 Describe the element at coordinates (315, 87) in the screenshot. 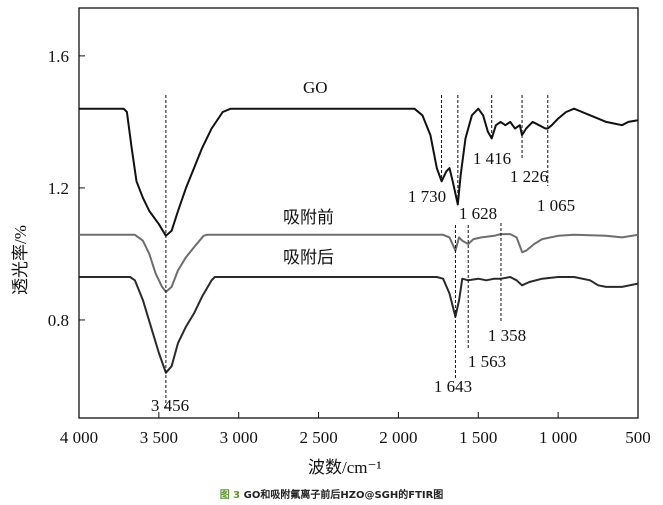

I see `series-label-go: GO` at that location.